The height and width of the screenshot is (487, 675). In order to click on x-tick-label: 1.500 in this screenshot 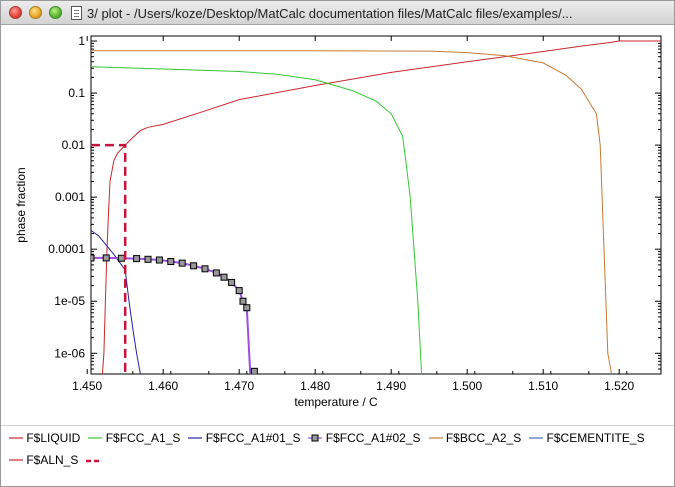, I will do `click(467, 386)`.